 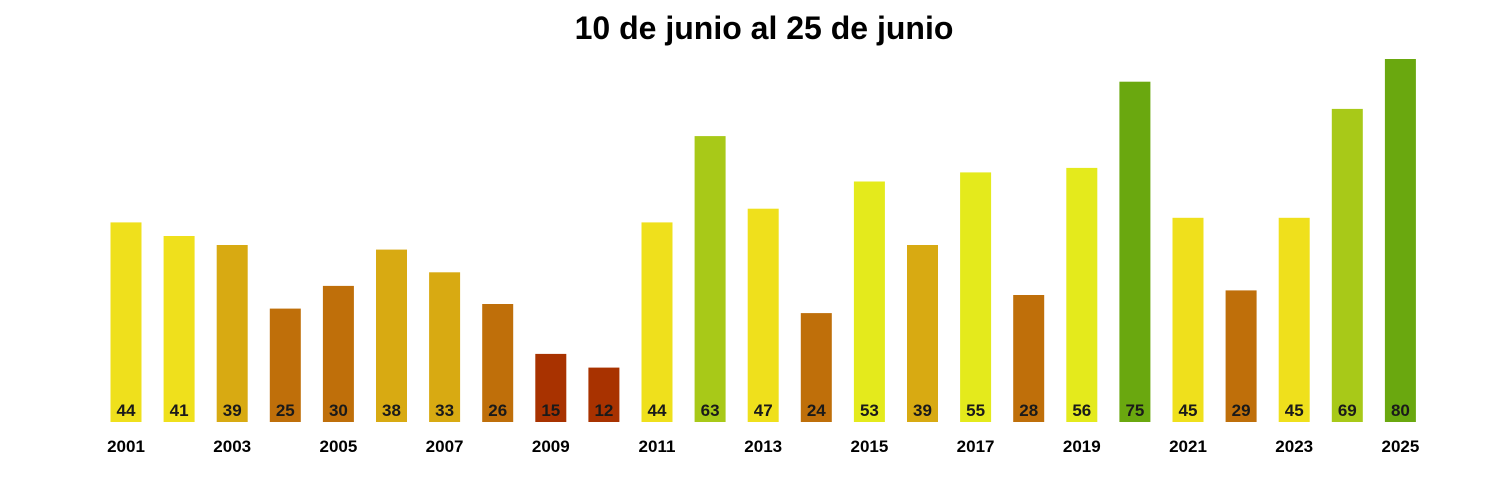 What do you see at coordinates (1347, 265) in the screenshot?
I see `bar-2024` at bounding box center [1347, 265].